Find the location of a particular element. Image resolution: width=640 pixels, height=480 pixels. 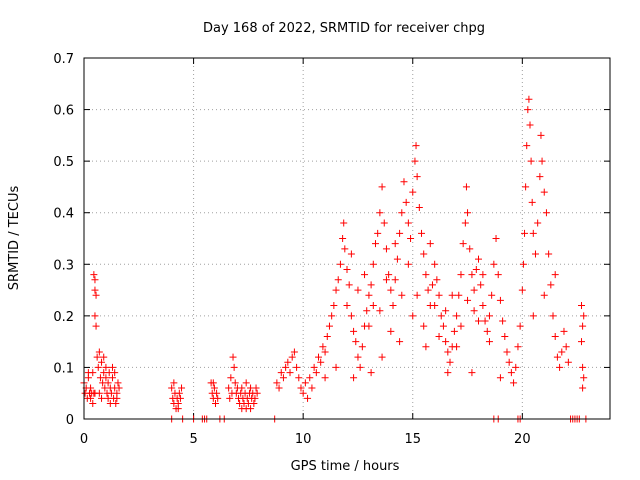

y-tick-label: 0 is located at coordinates (70, 420).